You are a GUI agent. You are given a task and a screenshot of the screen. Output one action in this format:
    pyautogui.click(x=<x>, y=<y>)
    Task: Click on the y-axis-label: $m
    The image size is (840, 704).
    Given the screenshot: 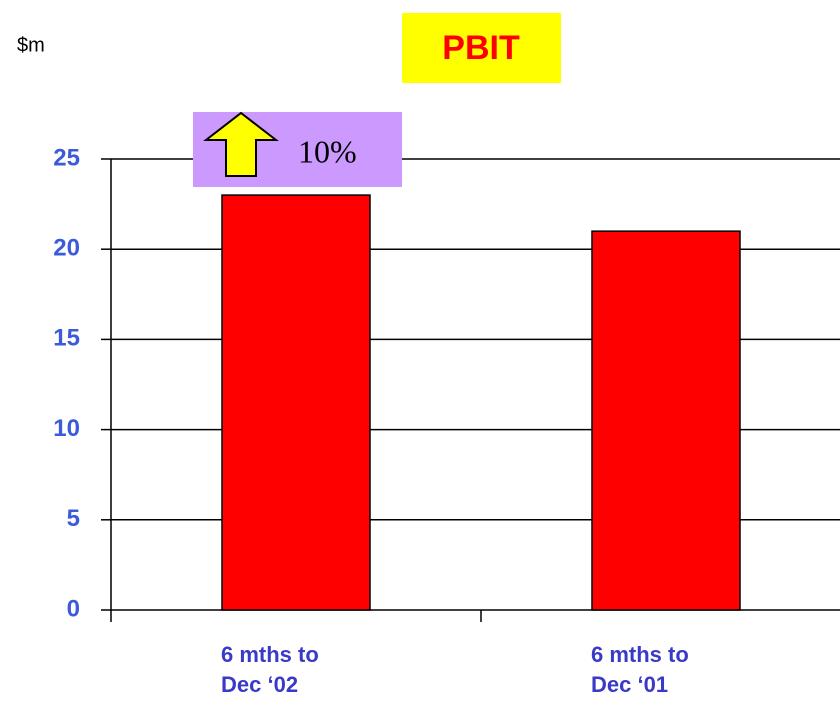 What is the action you would take?
    pyautogui.click(x=31, y=45)
    